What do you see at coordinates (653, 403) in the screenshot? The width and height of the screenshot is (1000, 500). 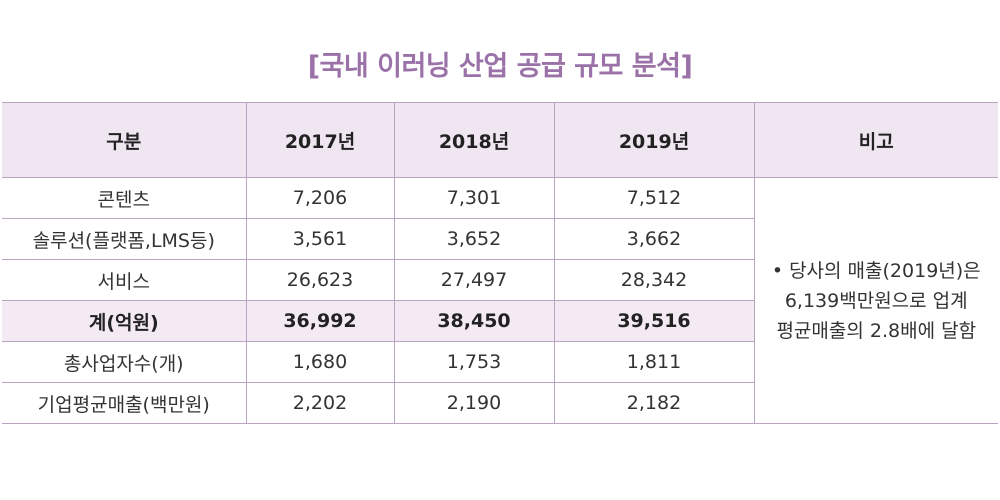 I see `cell-2019: 2,182` at bounding box center [653, 403].